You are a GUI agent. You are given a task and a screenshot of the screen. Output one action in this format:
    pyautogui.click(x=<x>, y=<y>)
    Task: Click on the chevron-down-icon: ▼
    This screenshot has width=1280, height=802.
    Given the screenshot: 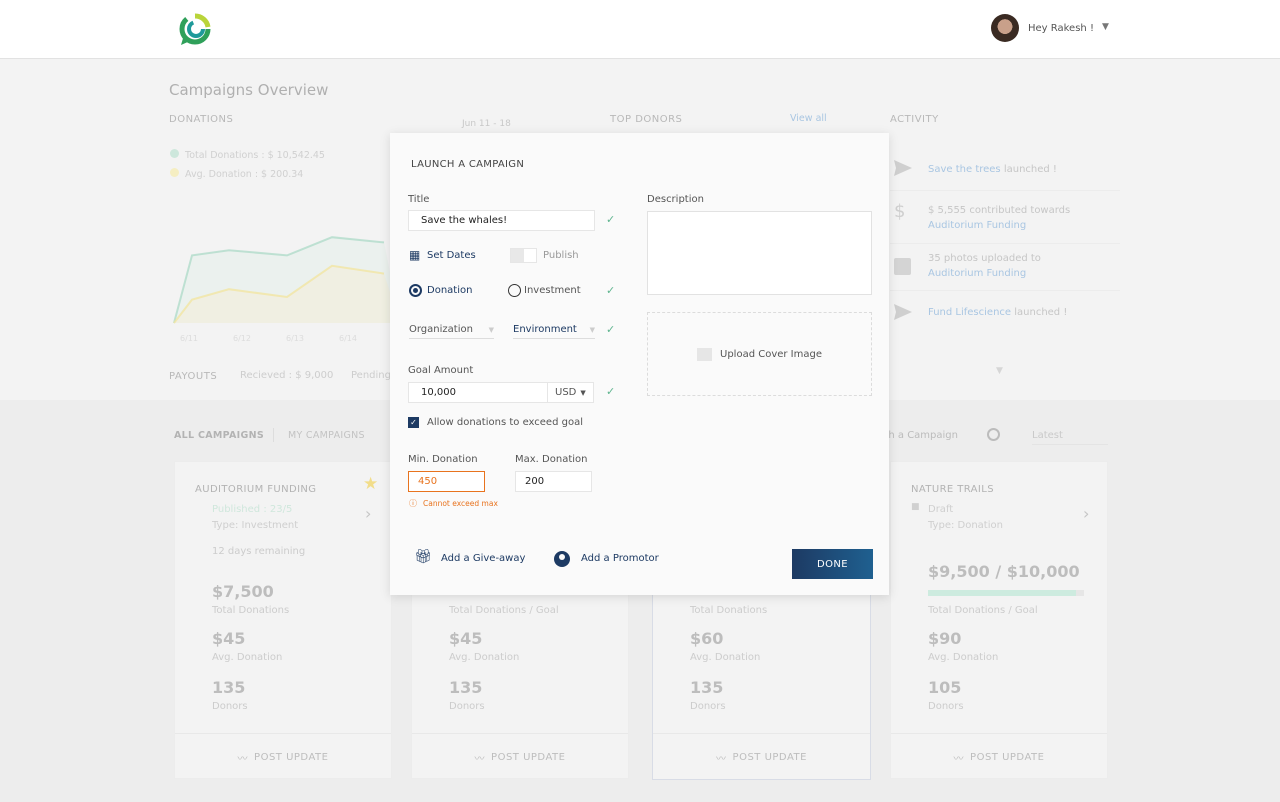 What is the action you would take?
    pyautogui.click(x=999, y=371)
    